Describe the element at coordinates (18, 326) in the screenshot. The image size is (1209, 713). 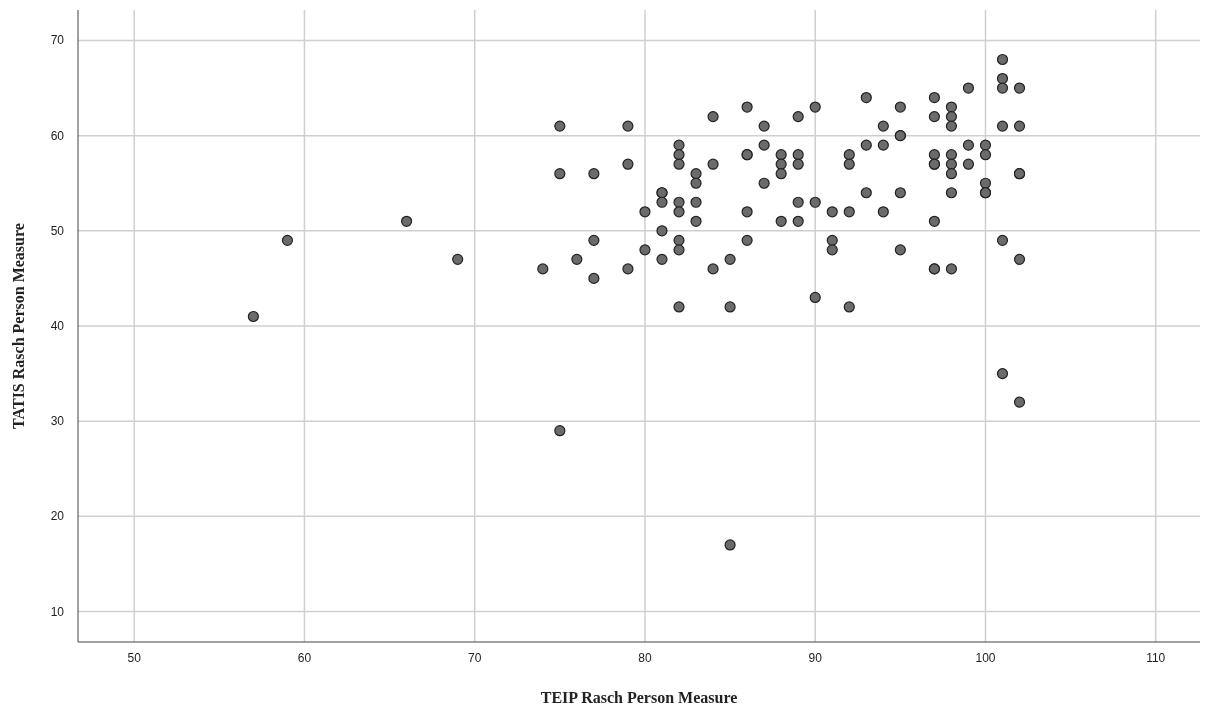
I see `y-axis-title: TATIS Rasch Person Measure` at that location.